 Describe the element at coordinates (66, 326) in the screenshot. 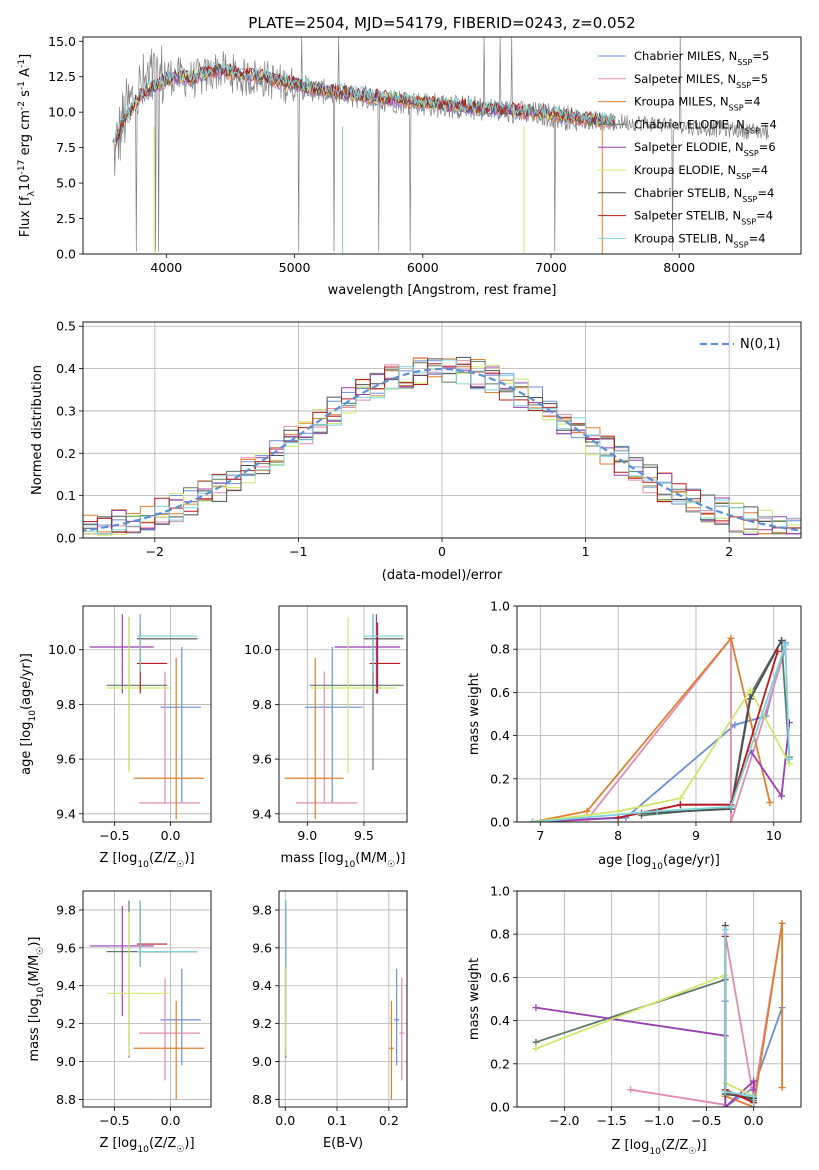

I see `y-tick-label: 0.5` at that location.